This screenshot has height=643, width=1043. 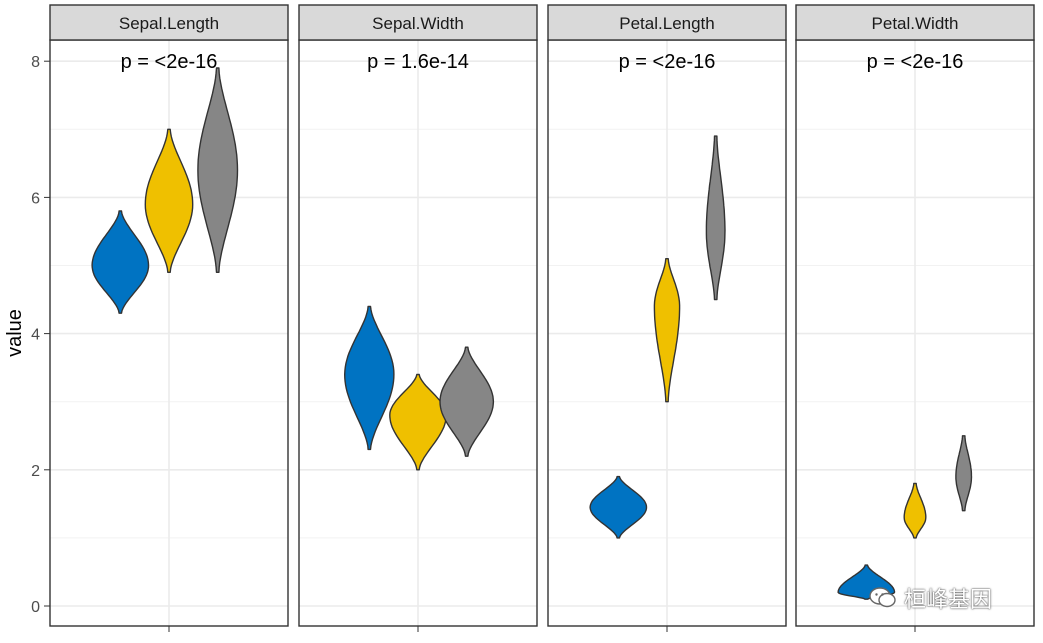 I want to click on y-tick-label: 2, so click(x=35, y=471).